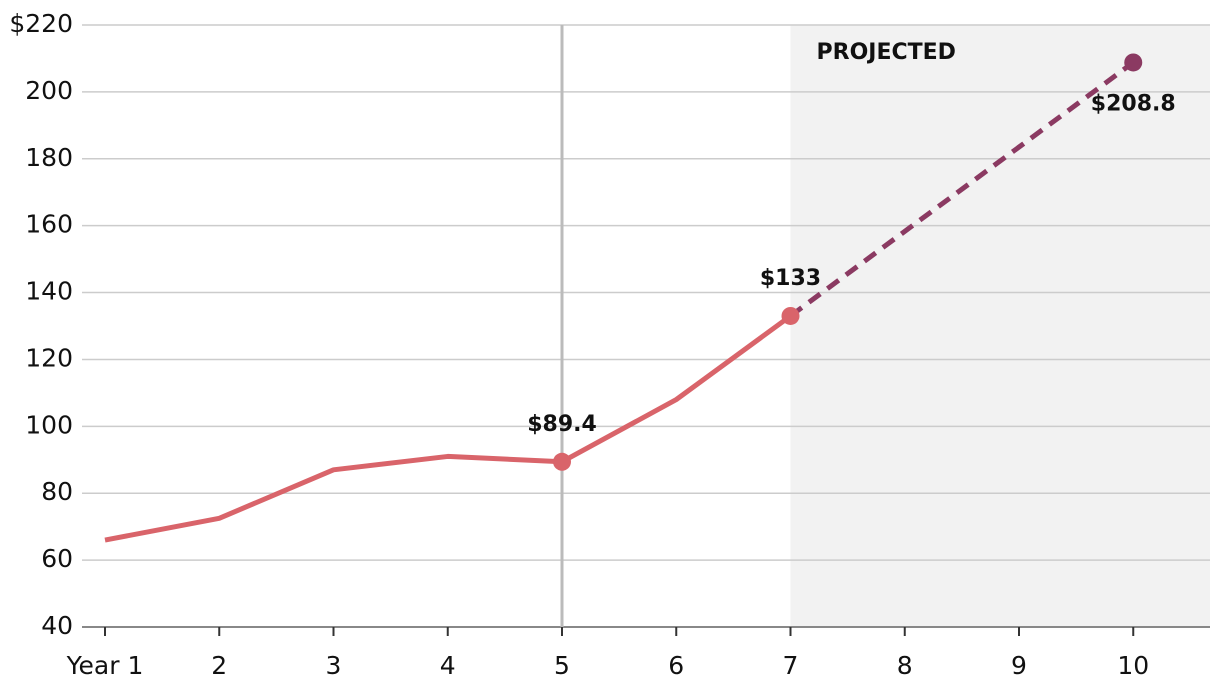 The width and height of the screenshot is (1220, 692). I want to click on y-tick-label: 200, so click(49, 90).